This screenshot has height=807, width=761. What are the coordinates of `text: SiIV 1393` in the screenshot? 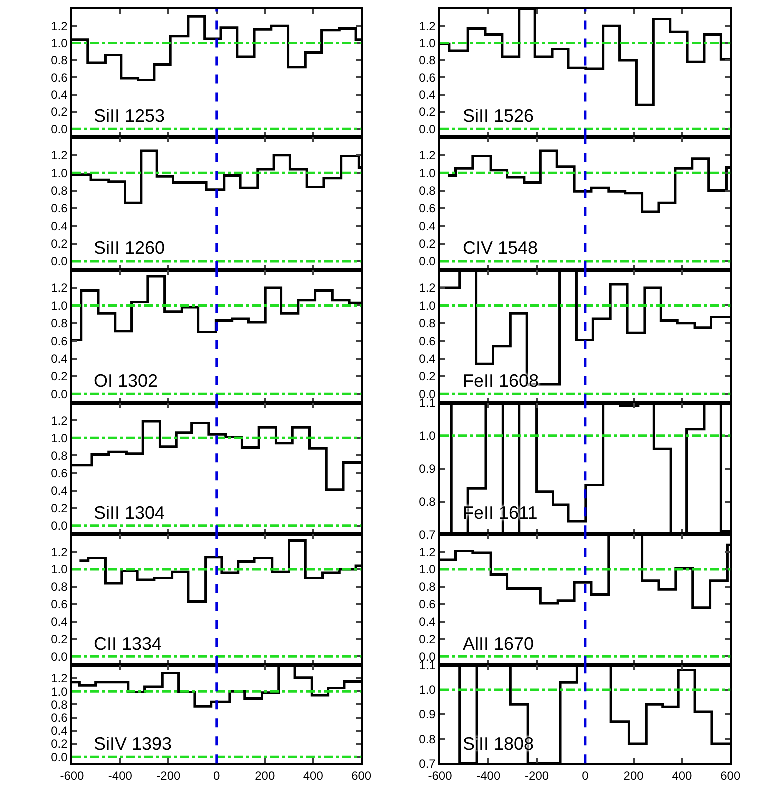 It's located at (133, 744).